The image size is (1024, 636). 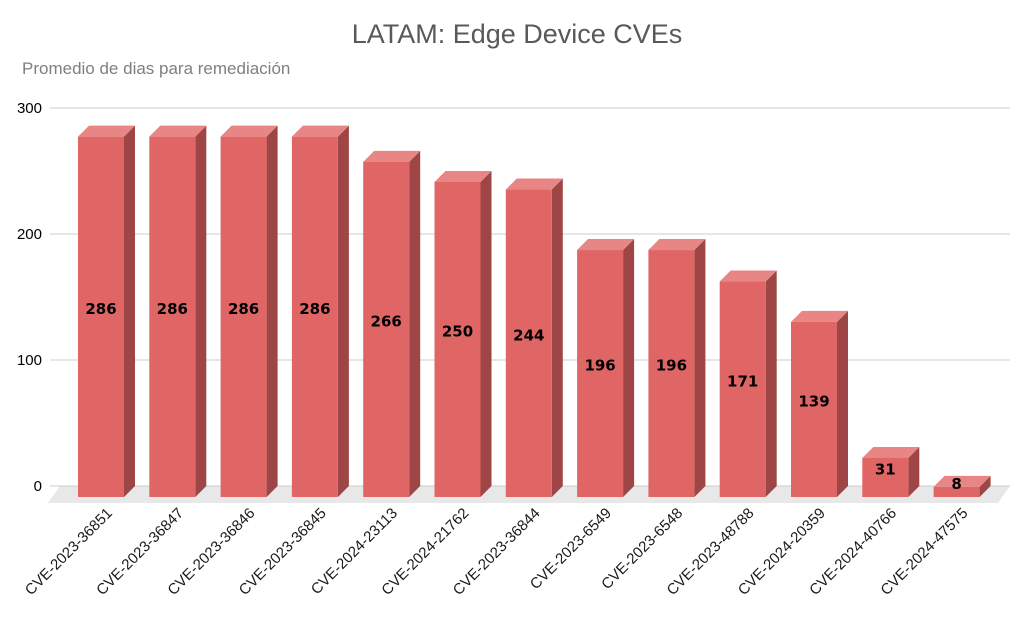 I want to click on data-label: 171, so click(x=742, y=381).